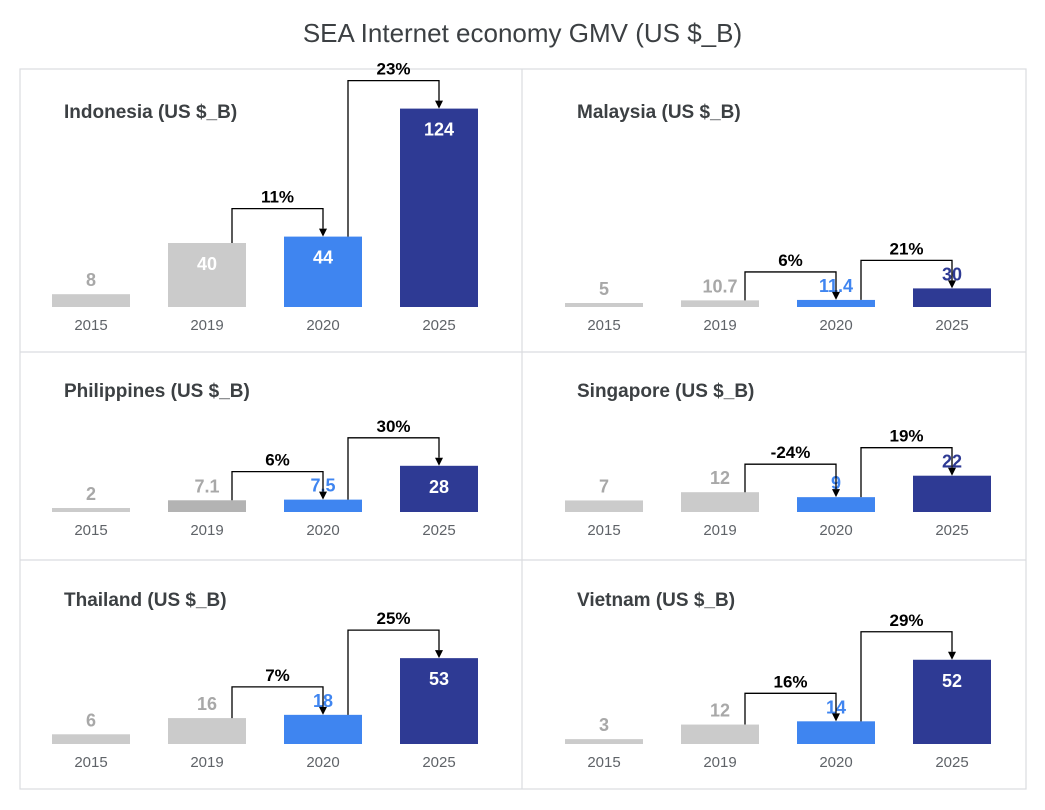  I want to click on growth-label-2020-2025: 19%, so click(906, 436).